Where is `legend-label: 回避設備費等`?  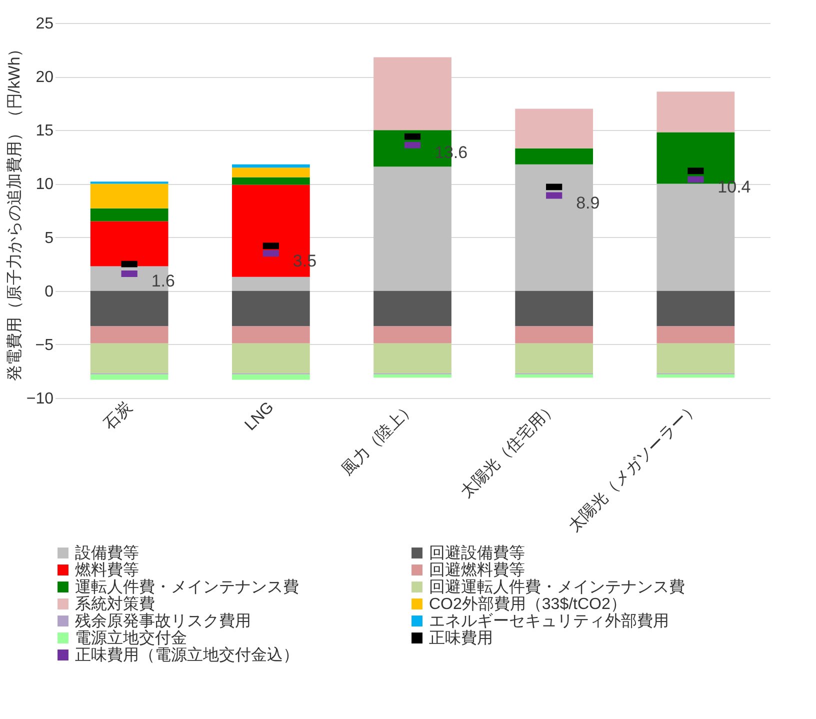
legend-label: 回避設備費等 is located at coordinates (477, 553).